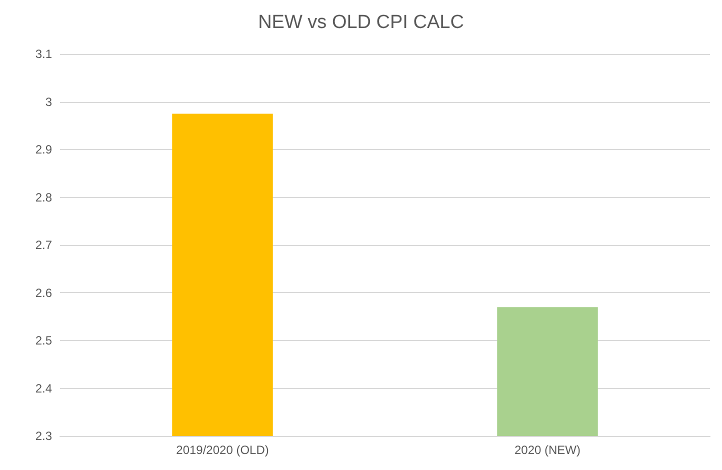 The height and width of the screenshot is (470, 722). What do you see at coordinates (48, 101) in the screenshot?
I see `y-tick-label: 3` at bounding box center [48, 101].